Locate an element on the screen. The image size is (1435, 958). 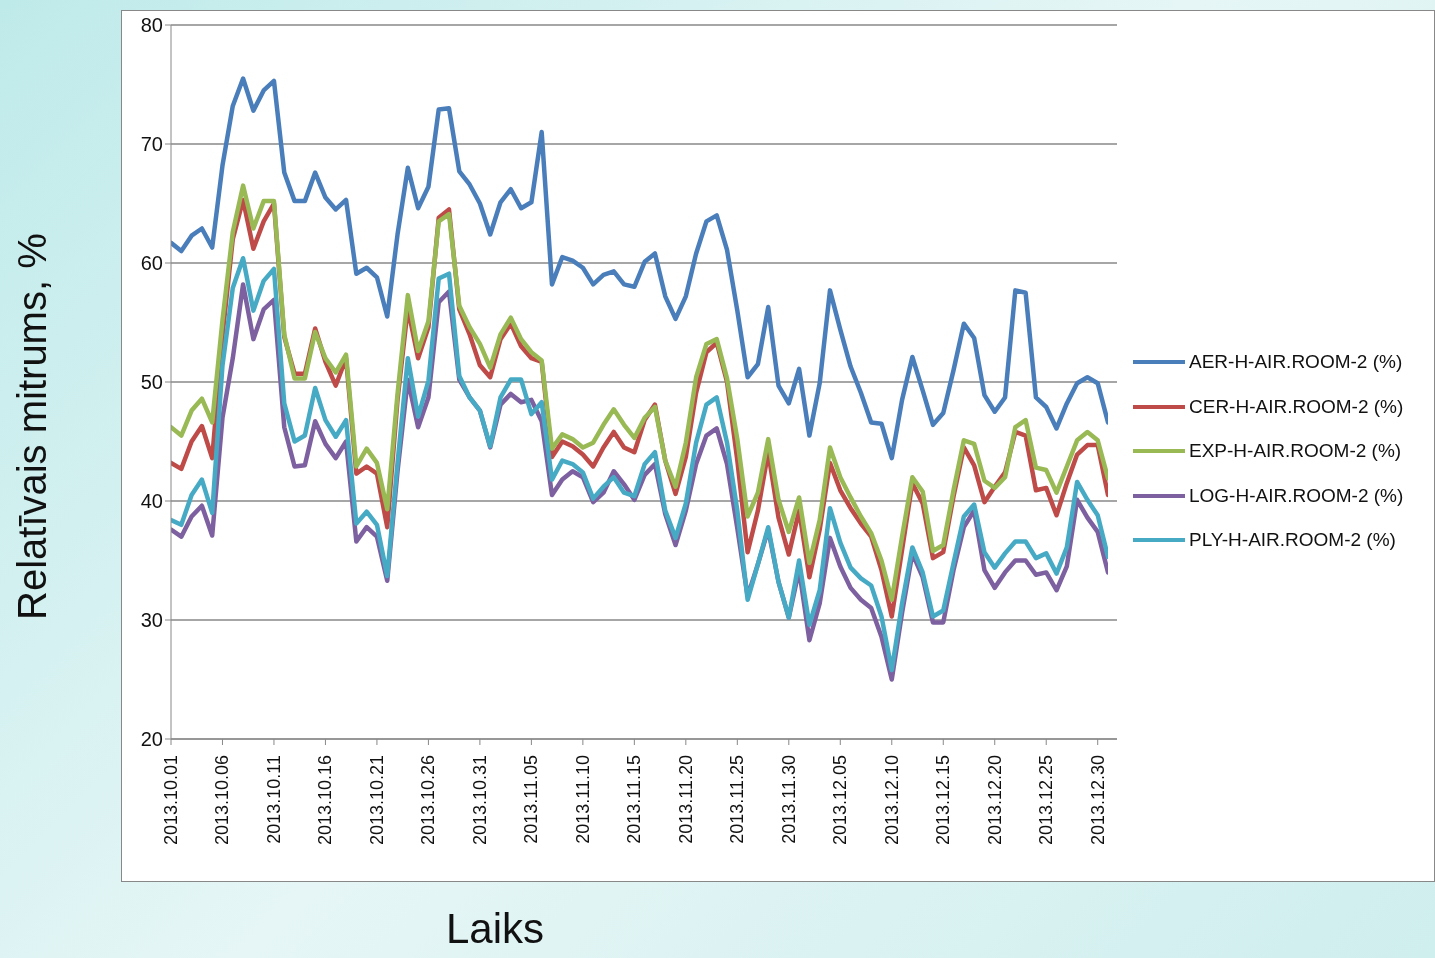
y-tick-label: 40 is located at coordinates (151, 501).